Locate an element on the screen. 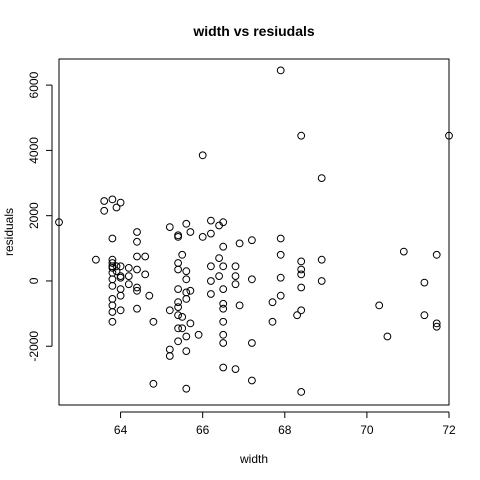 The image size is (480, 480). x-axis: 64 66 68 70 72 is located at coordinates (285, 424).